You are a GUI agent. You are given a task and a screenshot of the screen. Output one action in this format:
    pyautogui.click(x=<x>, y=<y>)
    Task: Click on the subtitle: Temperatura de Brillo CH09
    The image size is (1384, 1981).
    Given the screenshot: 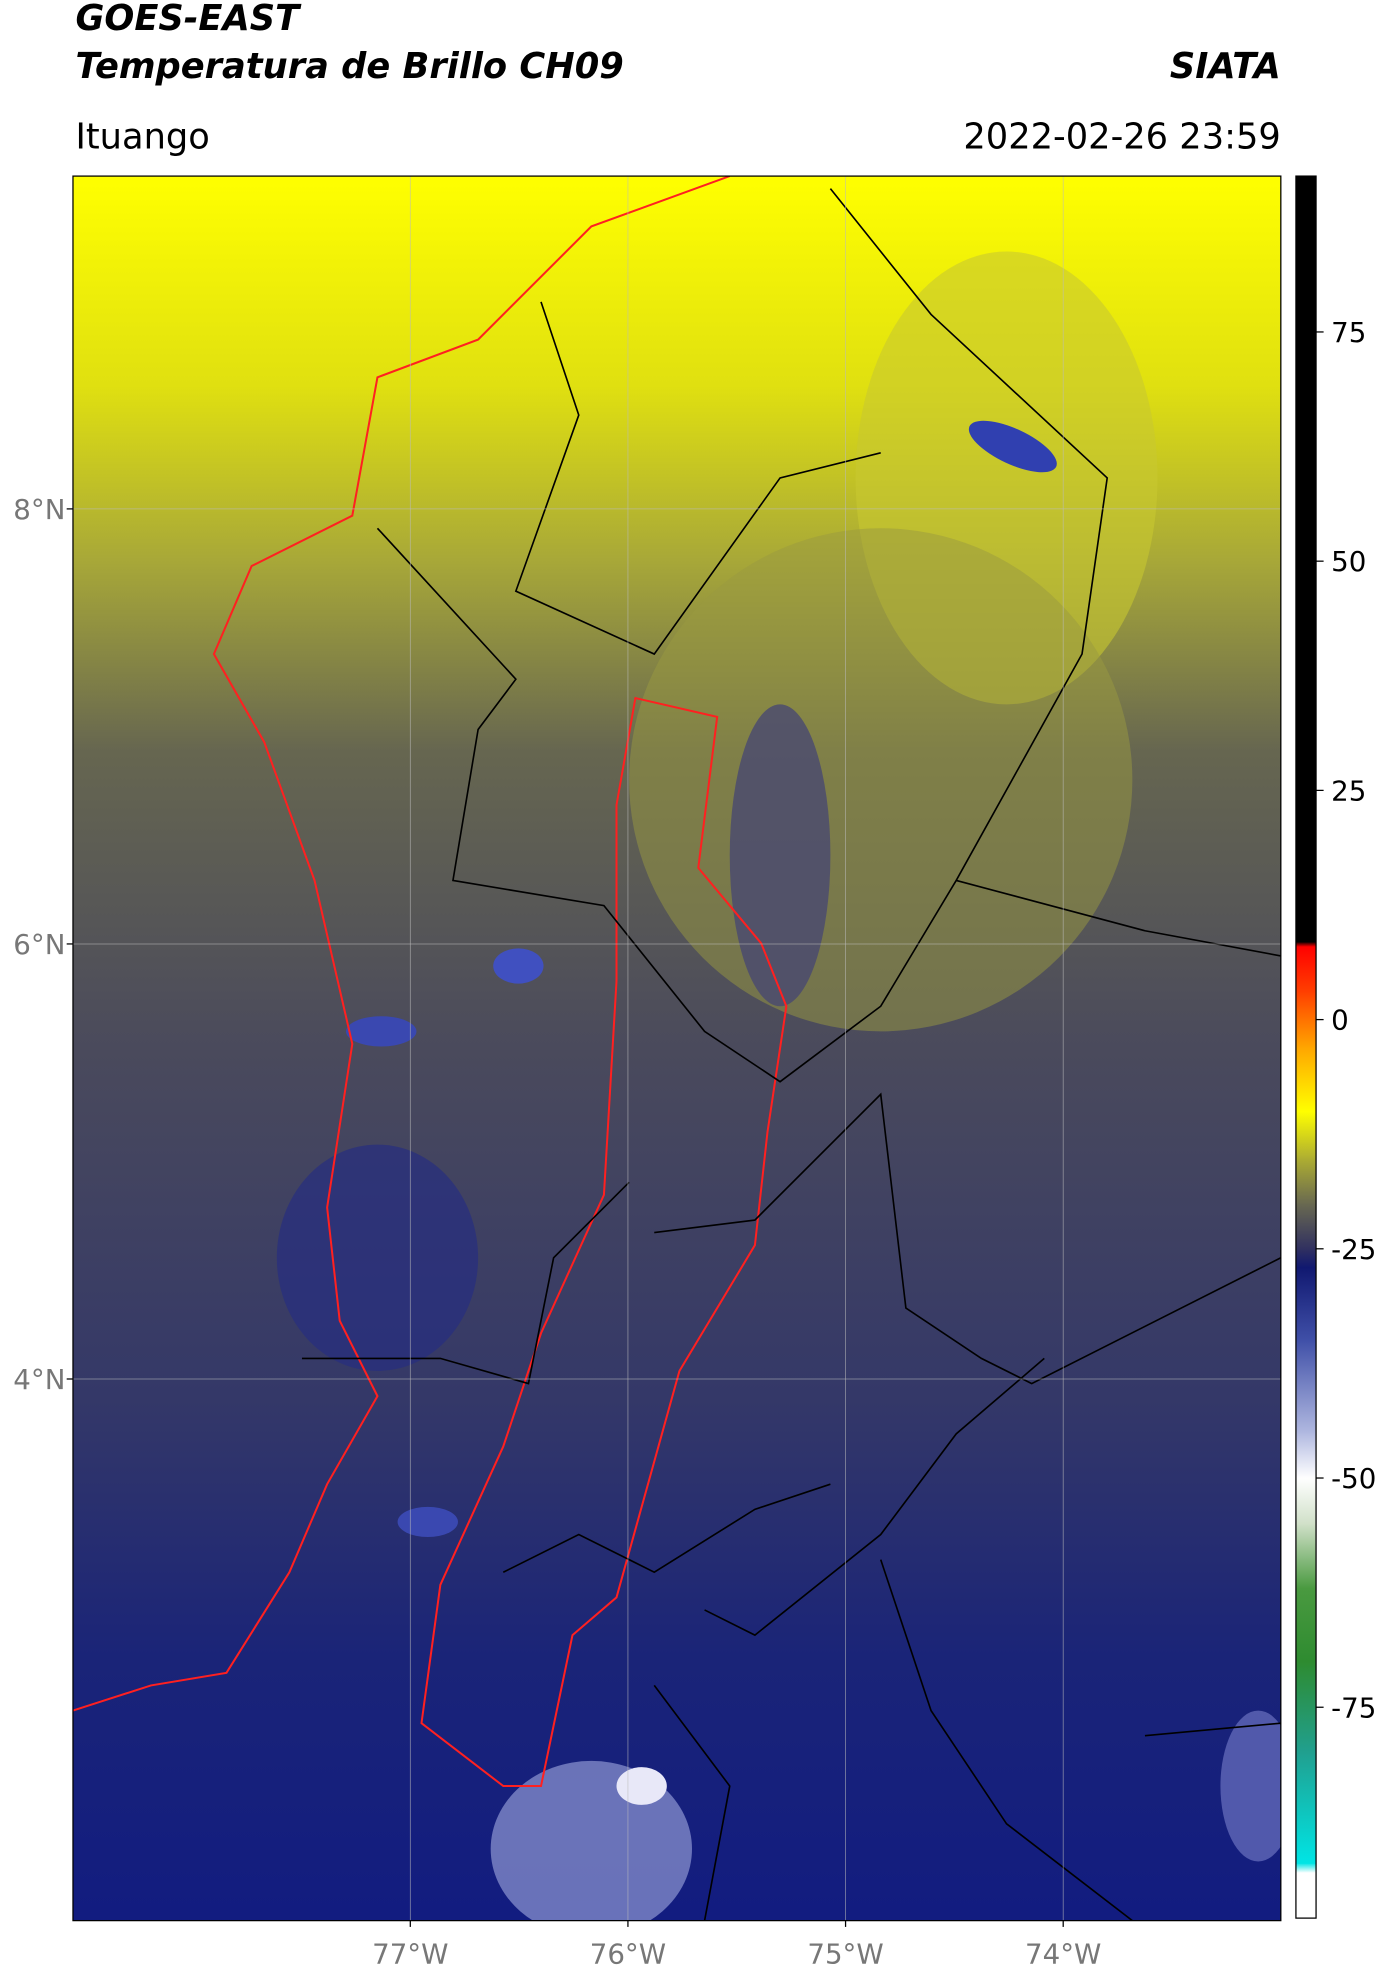 What is the action you would take?
    pyautogui.click(x=349, y=66)
    